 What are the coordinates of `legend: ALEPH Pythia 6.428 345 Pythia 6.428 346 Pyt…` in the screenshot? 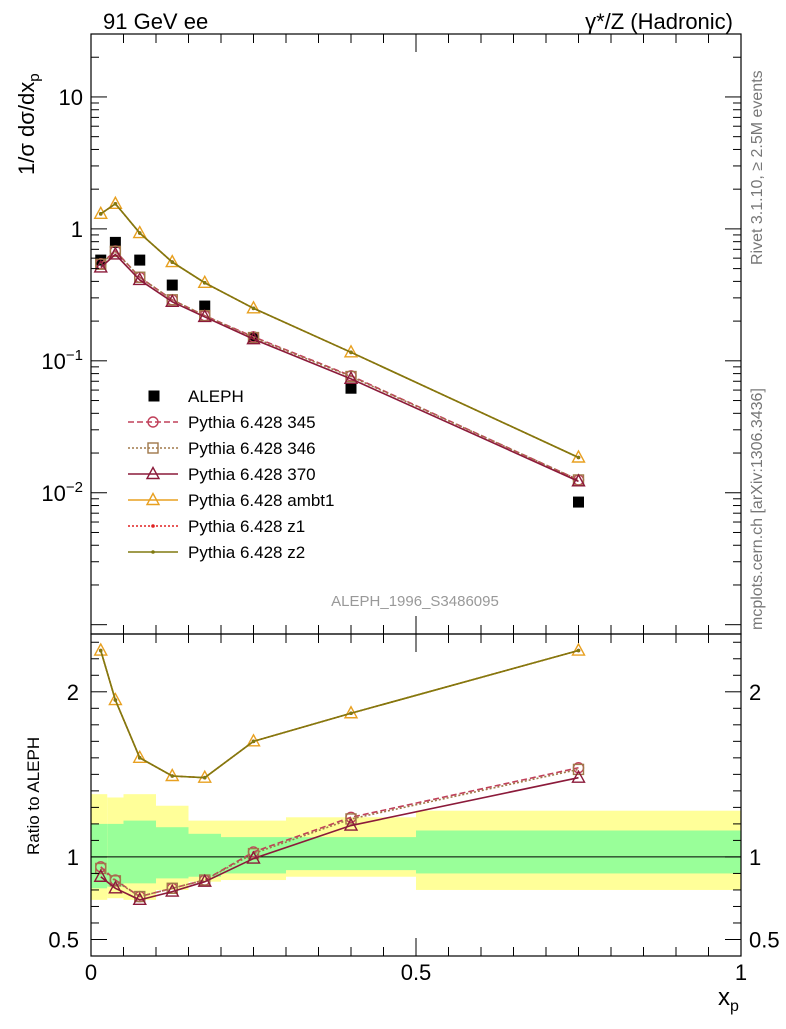 It's located at (231, 474).